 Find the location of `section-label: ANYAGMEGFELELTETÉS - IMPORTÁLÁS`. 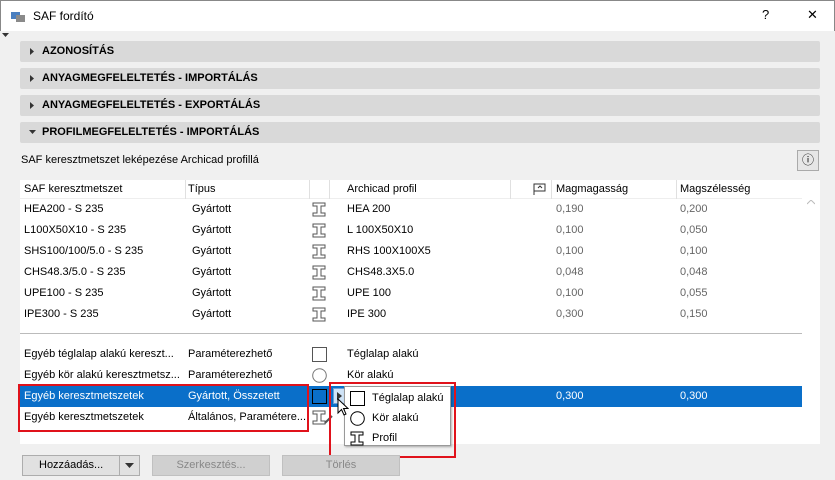

section-label: ANYAGMEGFELELTETÉS - IMPORTÁLÁS is located at coordinates (150, 78).